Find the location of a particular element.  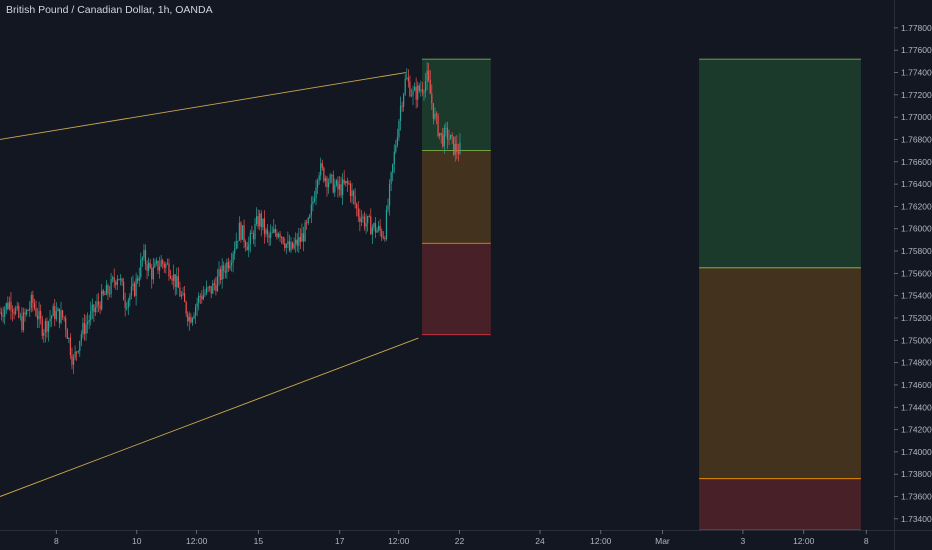

price-tick-label: 1.76000 is located at coordinates (916, 229).